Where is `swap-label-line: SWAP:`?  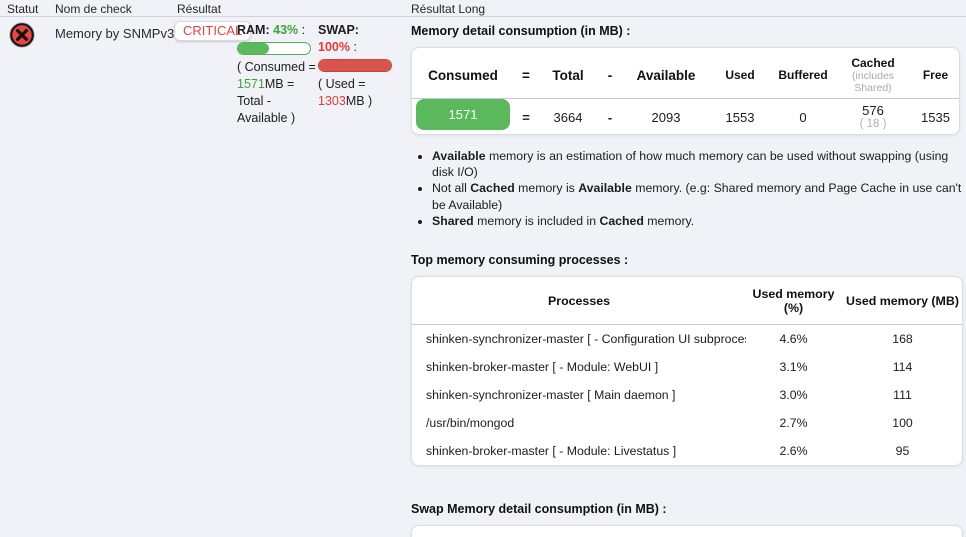 swap-label-line: SWAP: is located at coordinates (358, 30).